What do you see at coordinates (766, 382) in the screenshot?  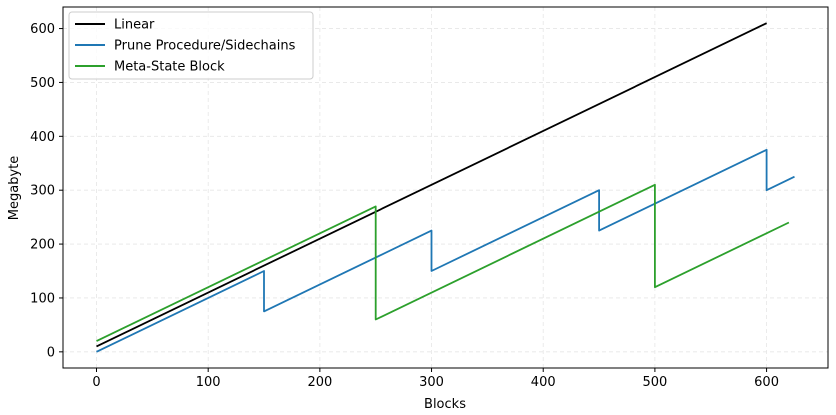 I see `x-tick-label: 600` at bounding box center [766, 382].